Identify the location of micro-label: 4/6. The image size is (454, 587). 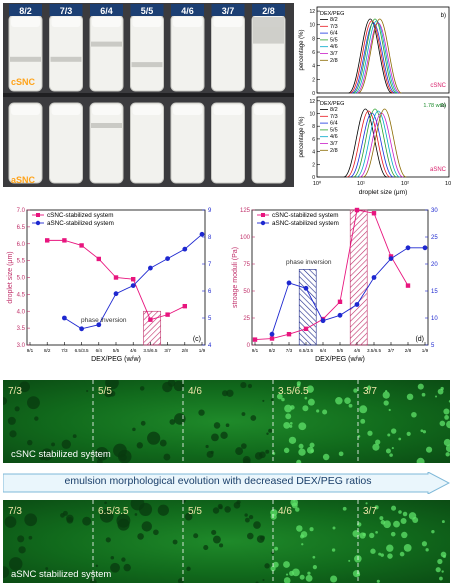
(195, 391).